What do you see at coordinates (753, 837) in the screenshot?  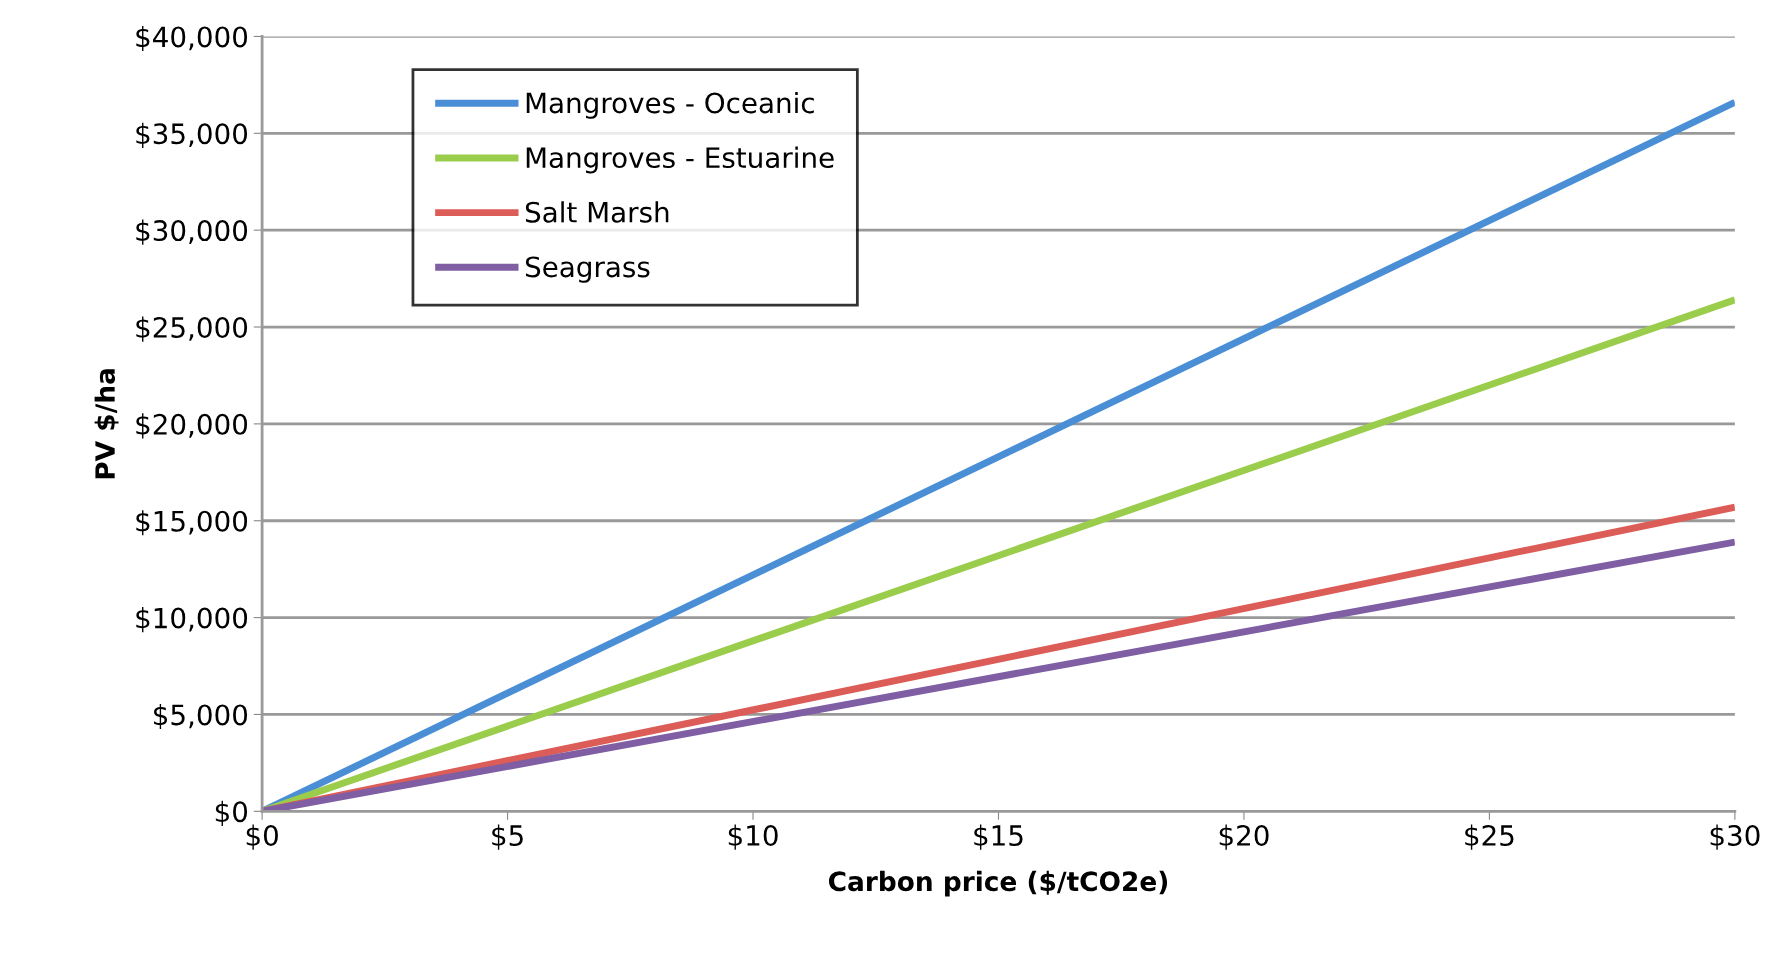 I see `x-tick-label: $10` at bounding box center [753, 837].